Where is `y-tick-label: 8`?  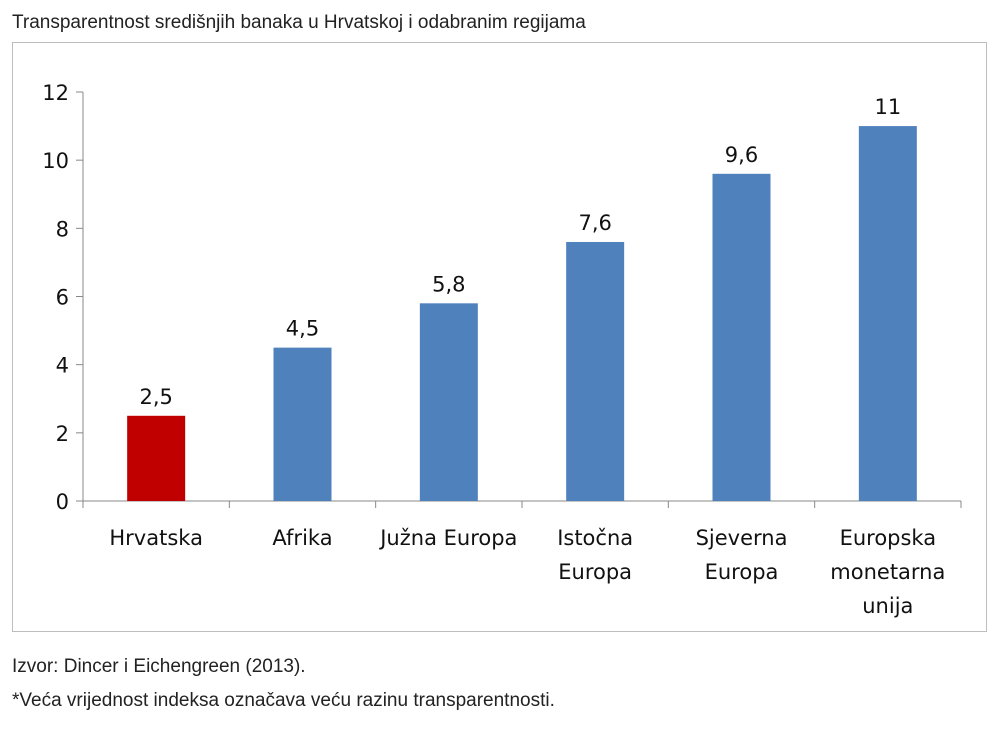 y-tick-label: 8 is located at coordinates (62, 229).